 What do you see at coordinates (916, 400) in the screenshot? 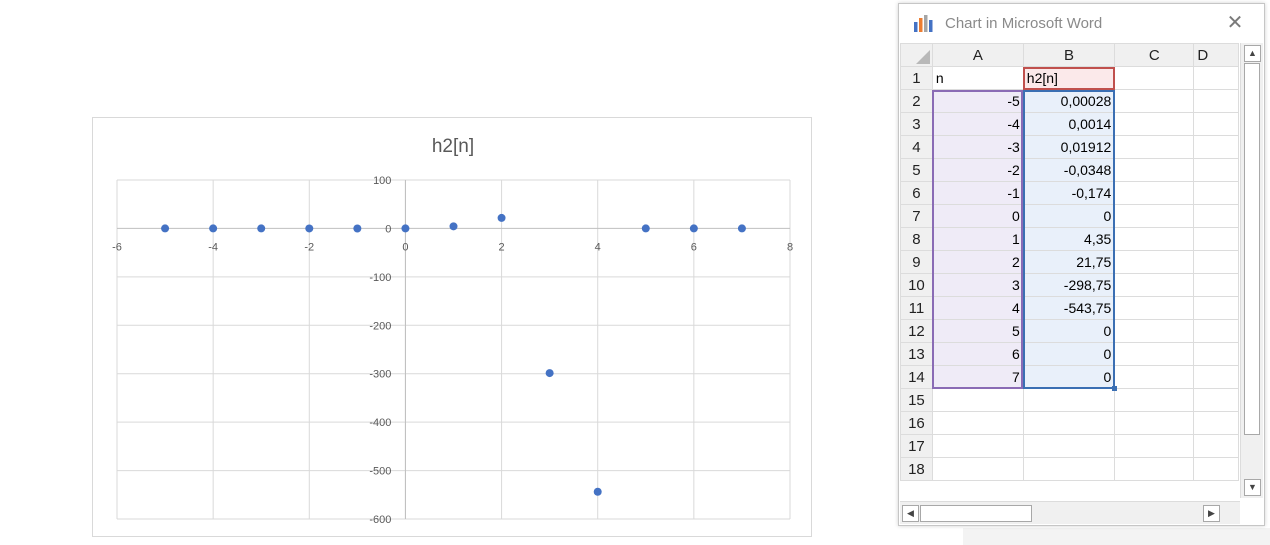
I see `row-header: 15` at bounding box center [916, 400].